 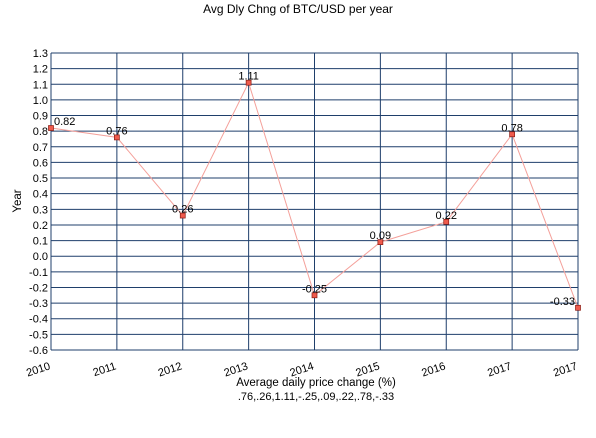 I want to click on data-label: -0.25, so click(x=314, y=289).